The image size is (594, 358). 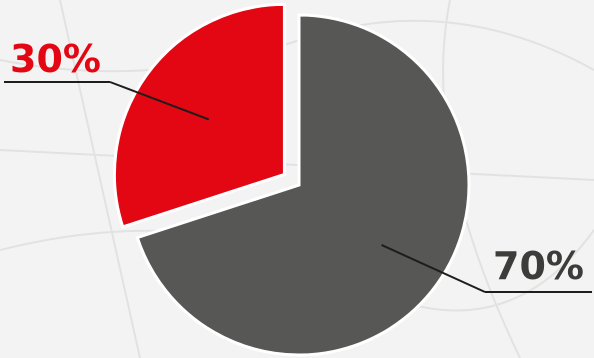 I want to click on value-label: 30%, so click(x=55, y=59).